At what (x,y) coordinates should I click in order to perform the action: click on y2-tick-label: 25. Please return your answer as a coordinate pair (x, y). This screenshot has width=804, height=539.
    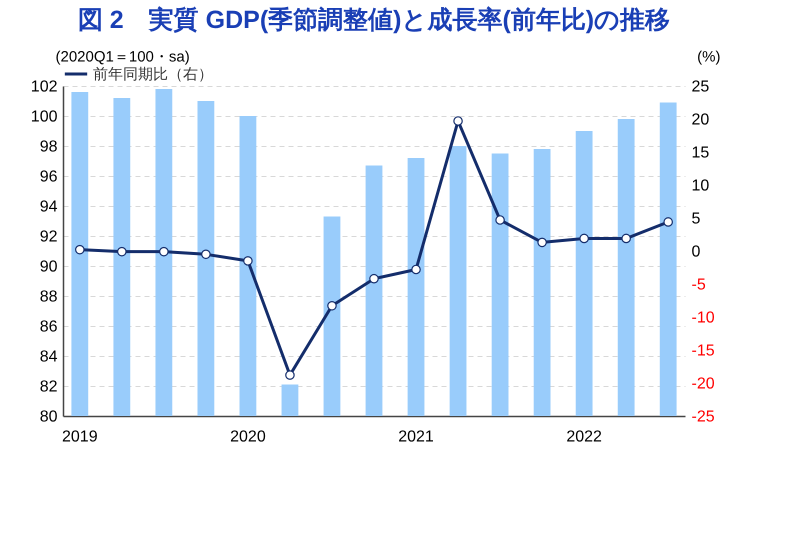
    Looking at the image, I should click on (701, 87).